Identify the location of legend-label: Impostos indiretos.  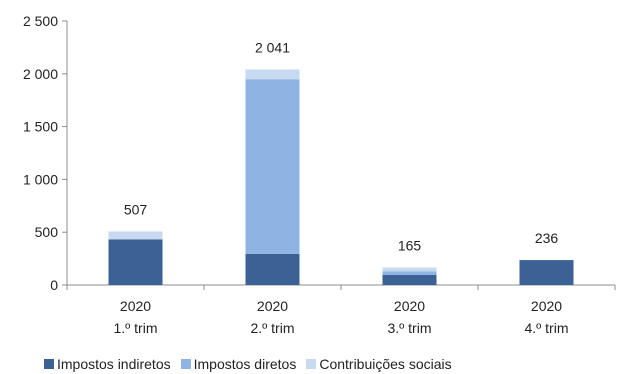
(114, 364).